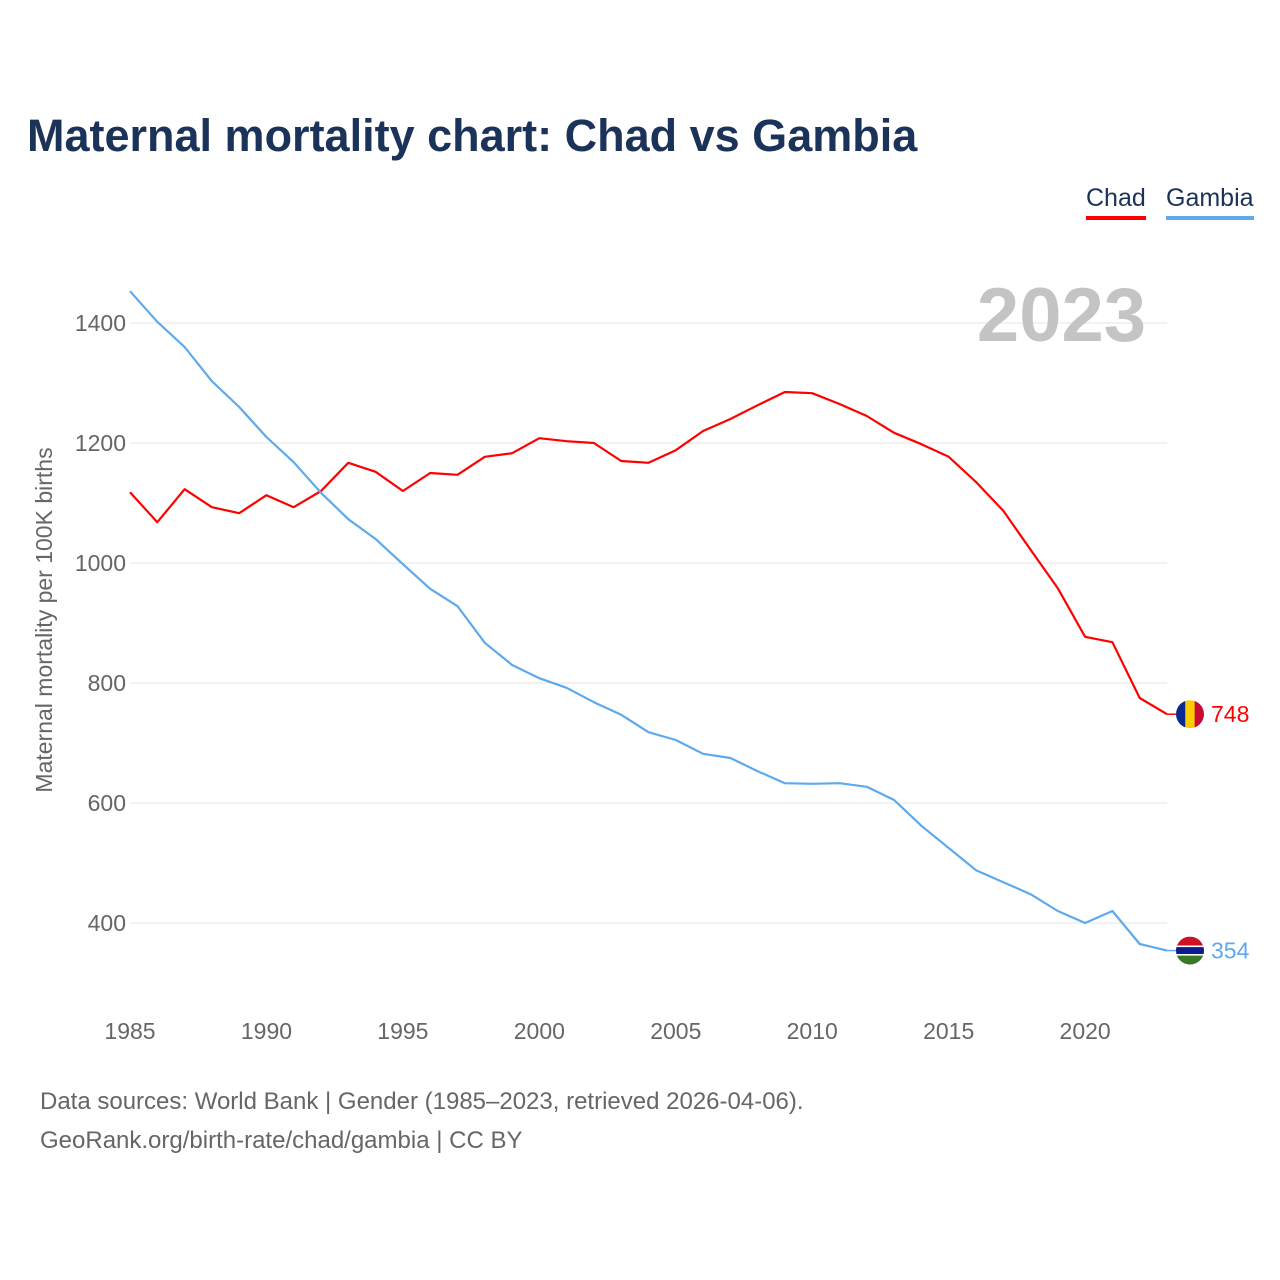  I want to click on year-watermark: 2023, so click(1061, 315).